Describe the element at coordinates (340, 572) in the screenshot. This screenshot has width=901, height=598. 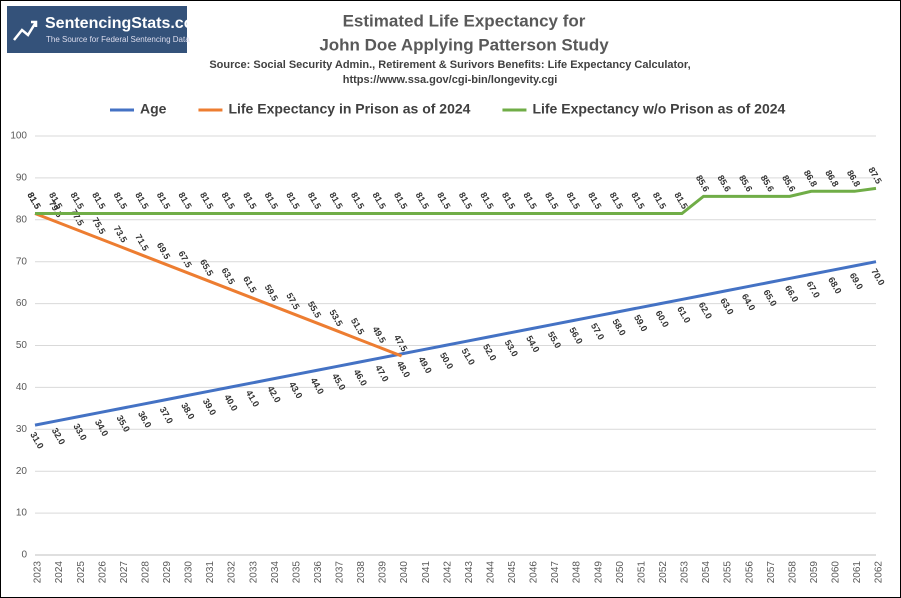
I see `x-tick-label: 2037` at that location.